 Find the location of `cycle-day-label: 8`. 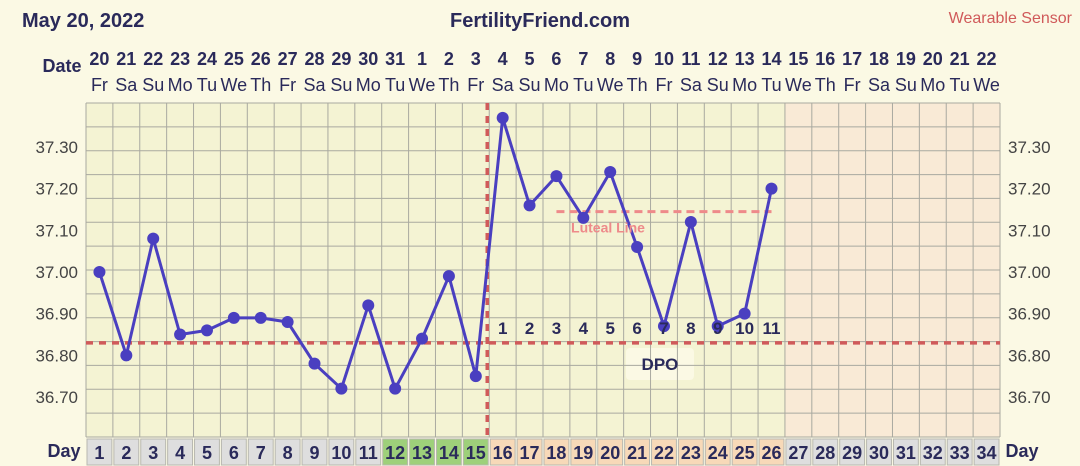

cycle-day-label: 8 is located at coordinates (288, 453).